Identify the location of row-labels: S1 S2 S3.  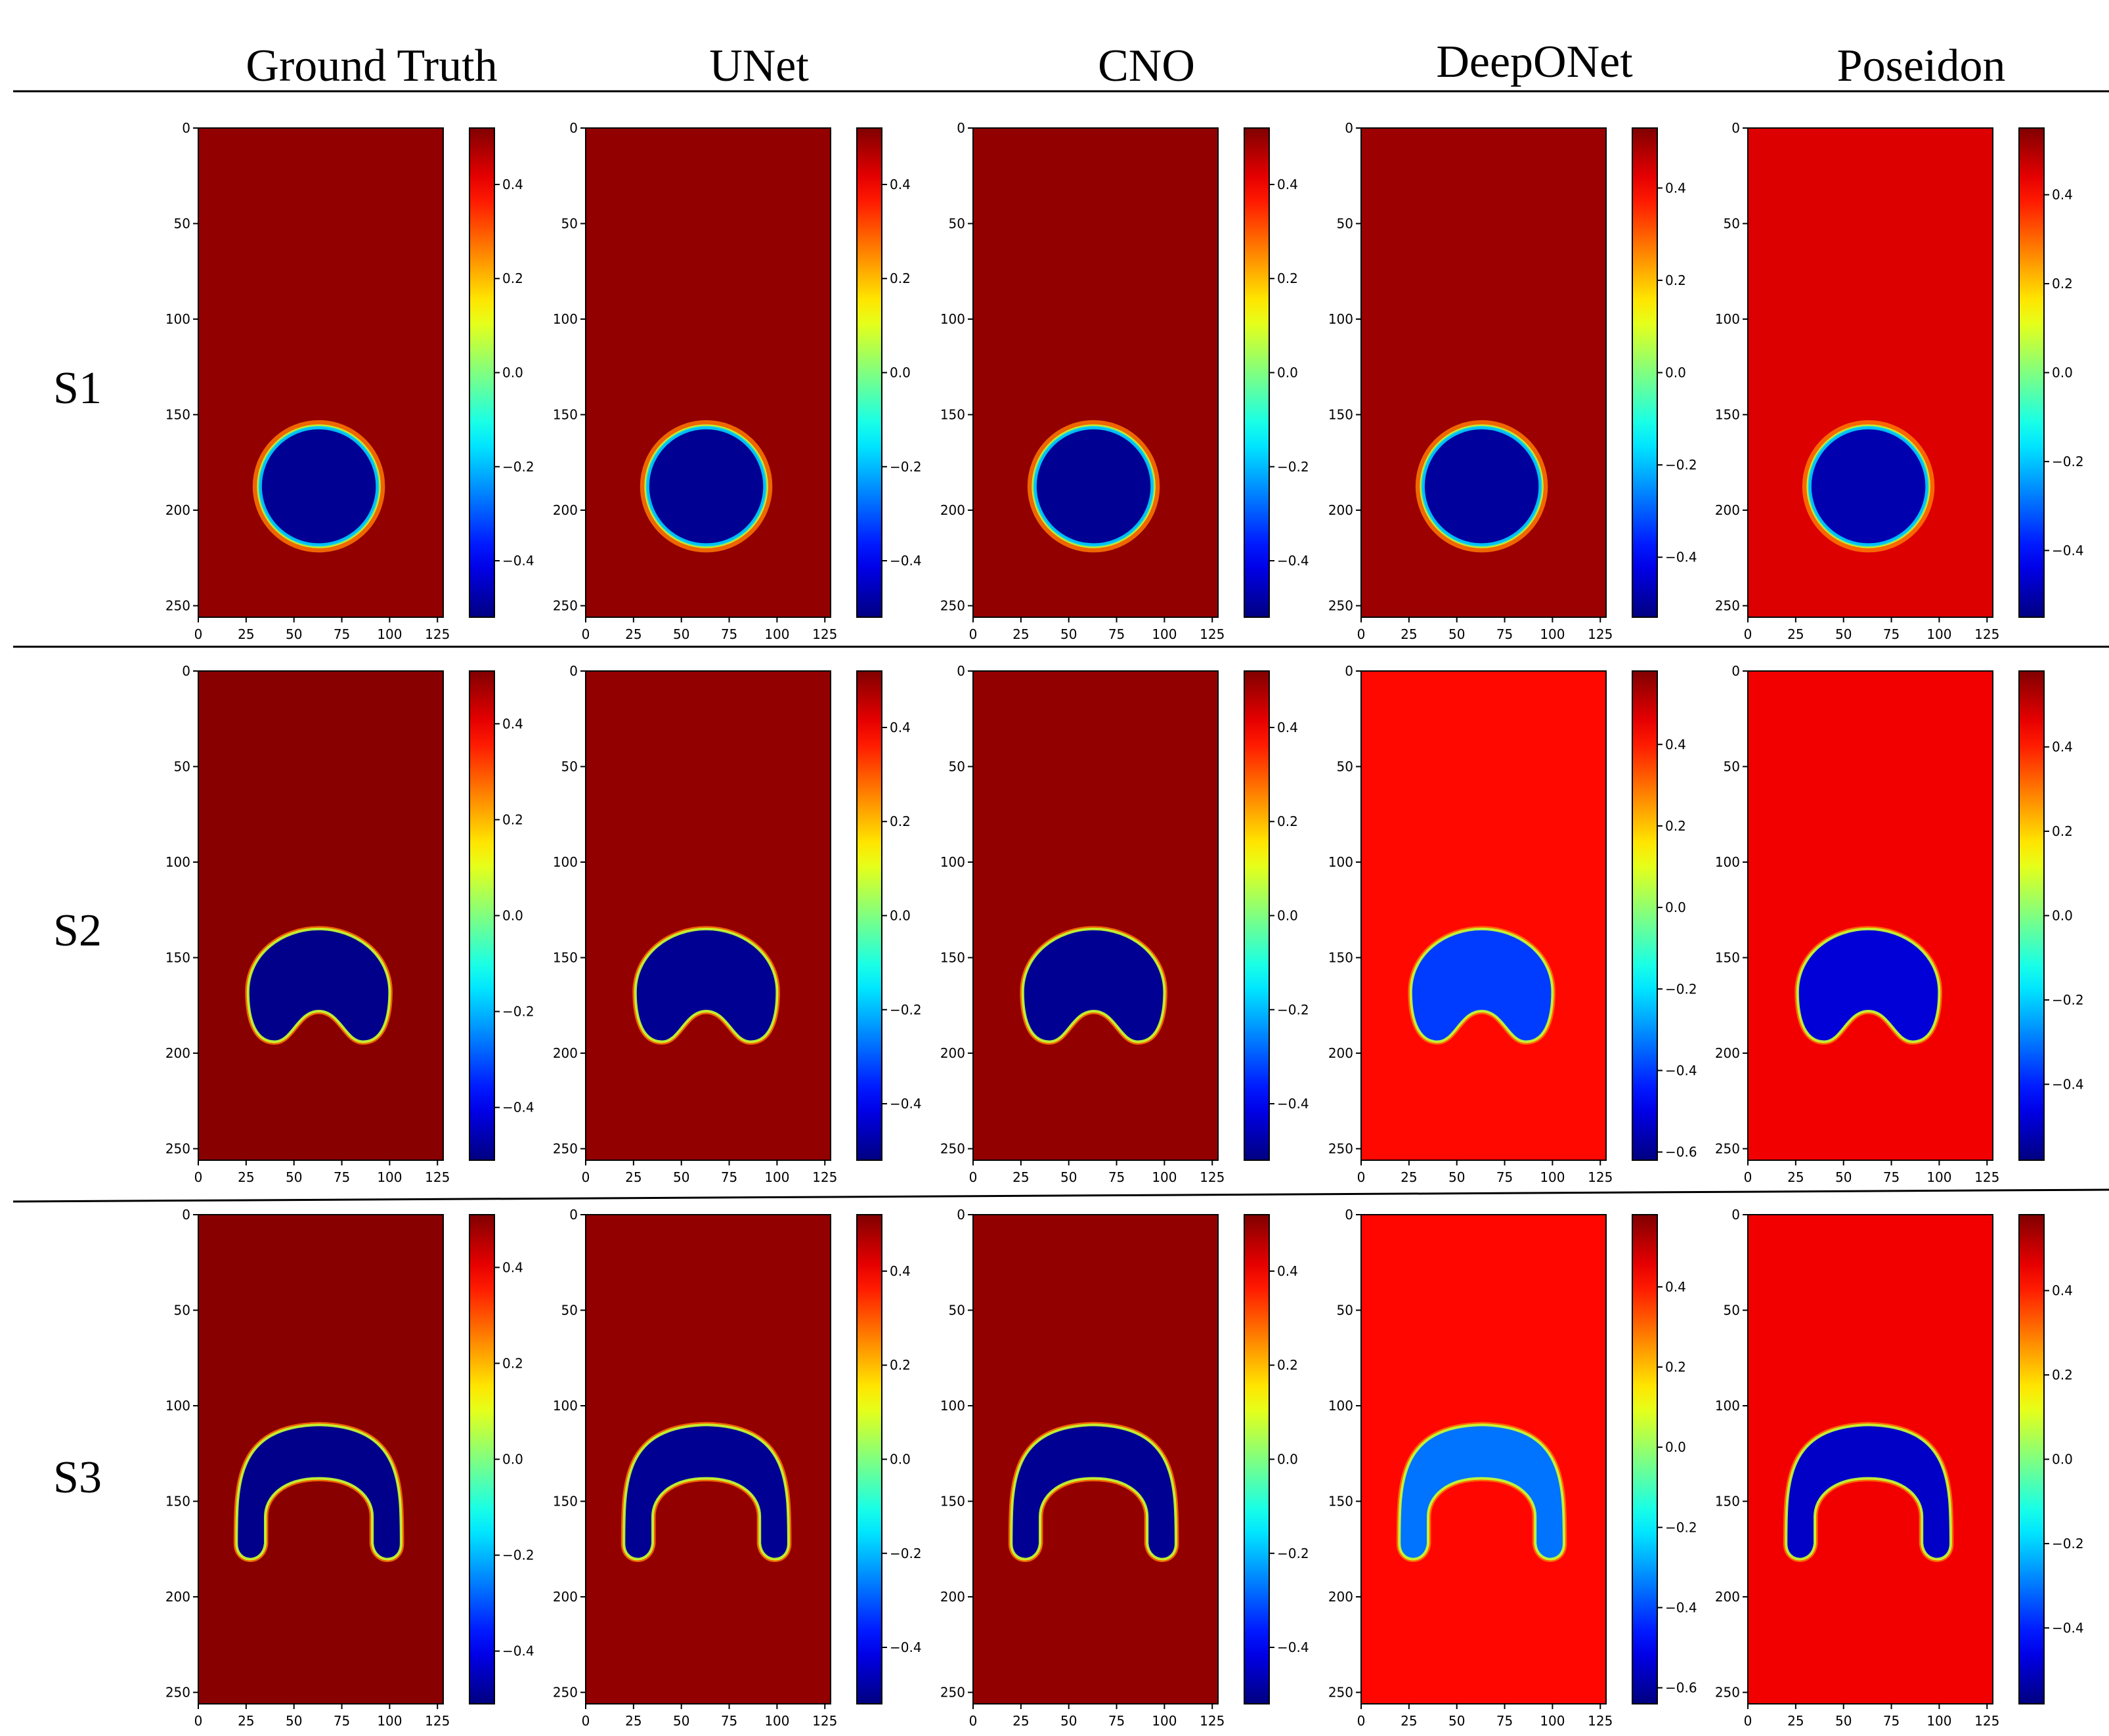
(77, 933).